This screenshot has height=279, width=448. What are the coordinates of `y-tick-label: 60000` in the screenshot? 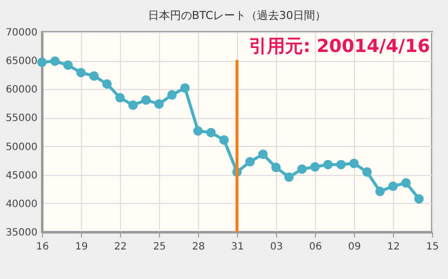 It's located at (22, 90).